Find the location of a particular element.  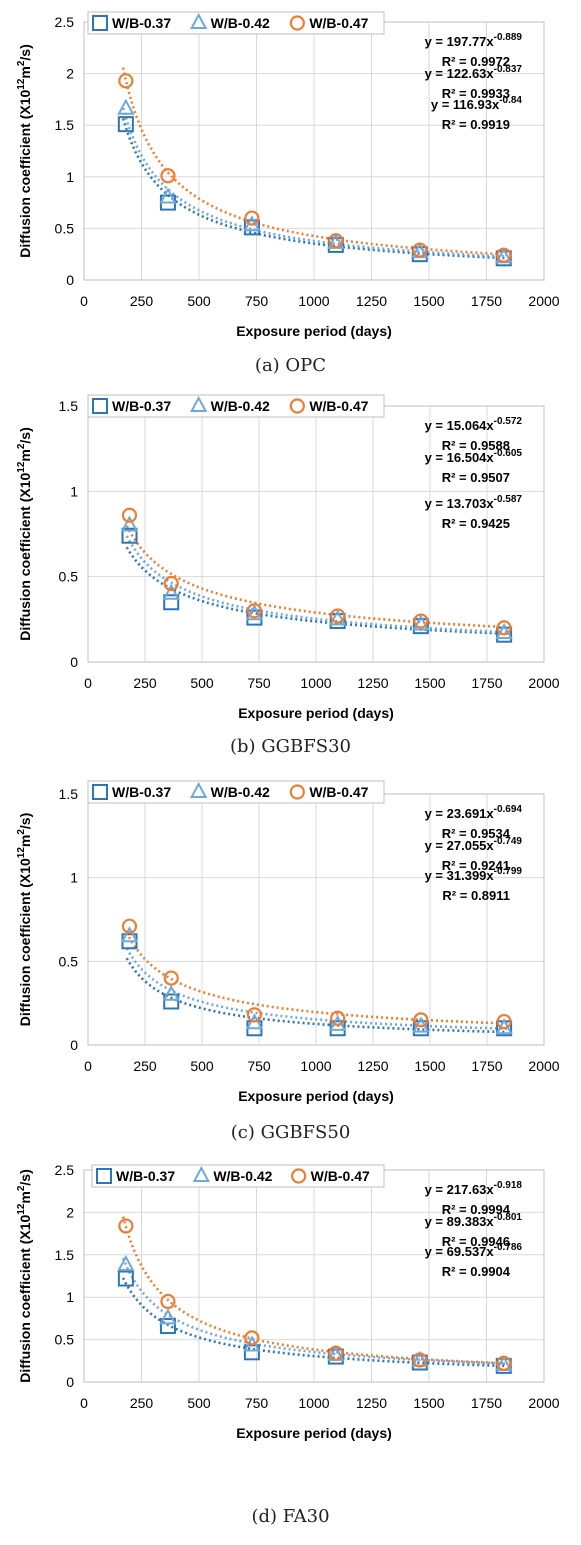

x-tick-label: 1000 is located at coordinates (315, 1066).